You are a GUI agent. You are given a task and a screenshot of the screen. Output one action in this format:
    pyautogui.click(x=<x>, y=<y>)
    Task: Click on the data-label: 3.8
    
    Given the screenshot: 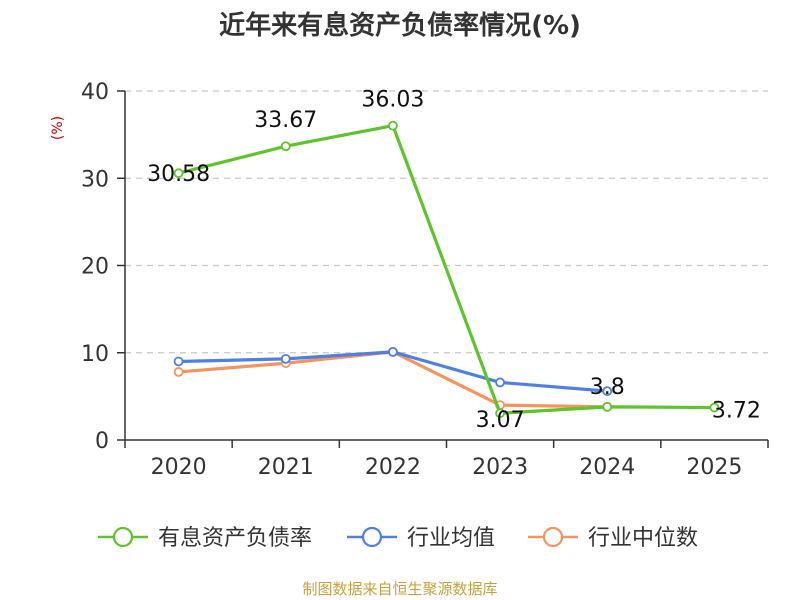 What is the action you would take?
    pyautogui.click(x=607, y=387)
    